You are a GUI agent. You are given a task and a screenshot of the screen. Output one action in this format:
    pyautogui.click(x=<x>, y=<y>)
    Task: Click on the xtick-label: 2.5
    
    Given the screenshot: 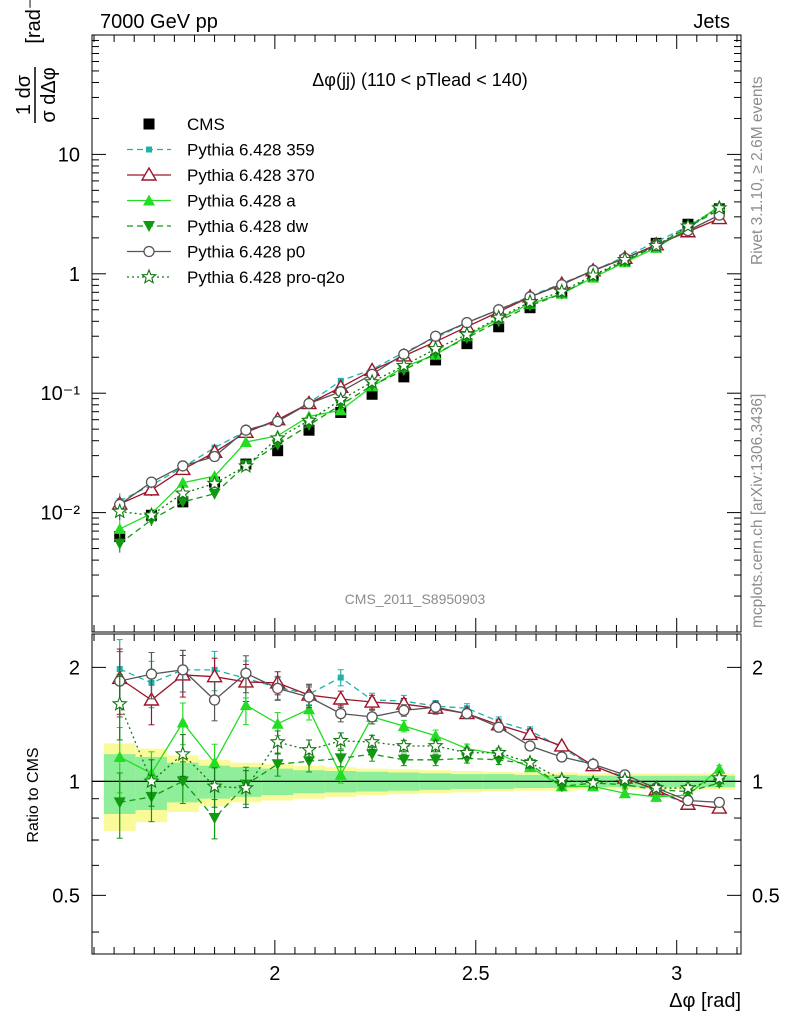 What is the action you would take?
    pyautogui.click(x=476, y=974)
    